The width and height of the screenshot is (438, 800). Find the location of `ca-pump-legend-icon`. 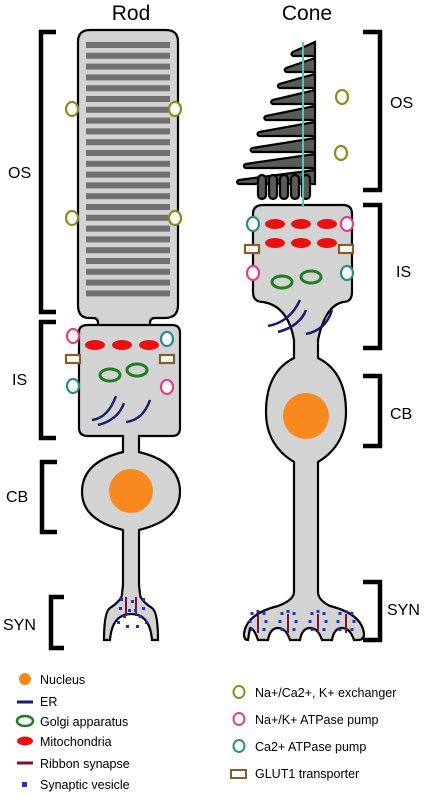

ca-pump-legend-icon is located at coordinates (239, 746).